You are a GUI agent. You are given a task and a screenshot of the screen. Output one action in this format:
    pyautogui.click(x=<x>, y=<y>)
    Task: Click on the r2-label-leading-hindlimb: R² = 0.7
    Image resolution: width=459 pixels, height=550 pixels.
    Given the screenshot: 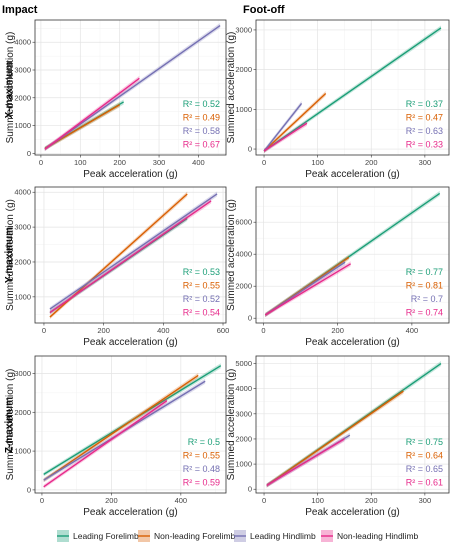 What is the action you would take?
    pyautogui.click(x=427, y=299)
    